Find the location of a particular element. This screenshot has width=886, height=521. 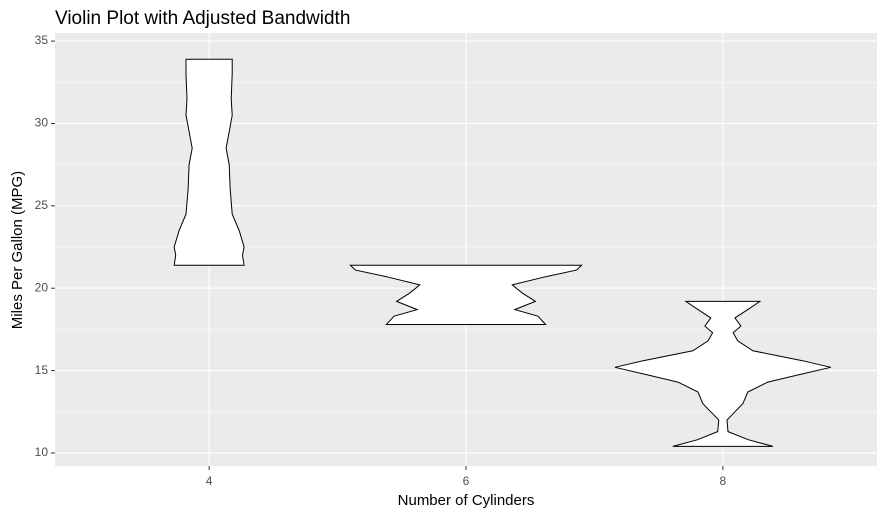

y-tick-label: 30 is located at coordinates (42, 123).